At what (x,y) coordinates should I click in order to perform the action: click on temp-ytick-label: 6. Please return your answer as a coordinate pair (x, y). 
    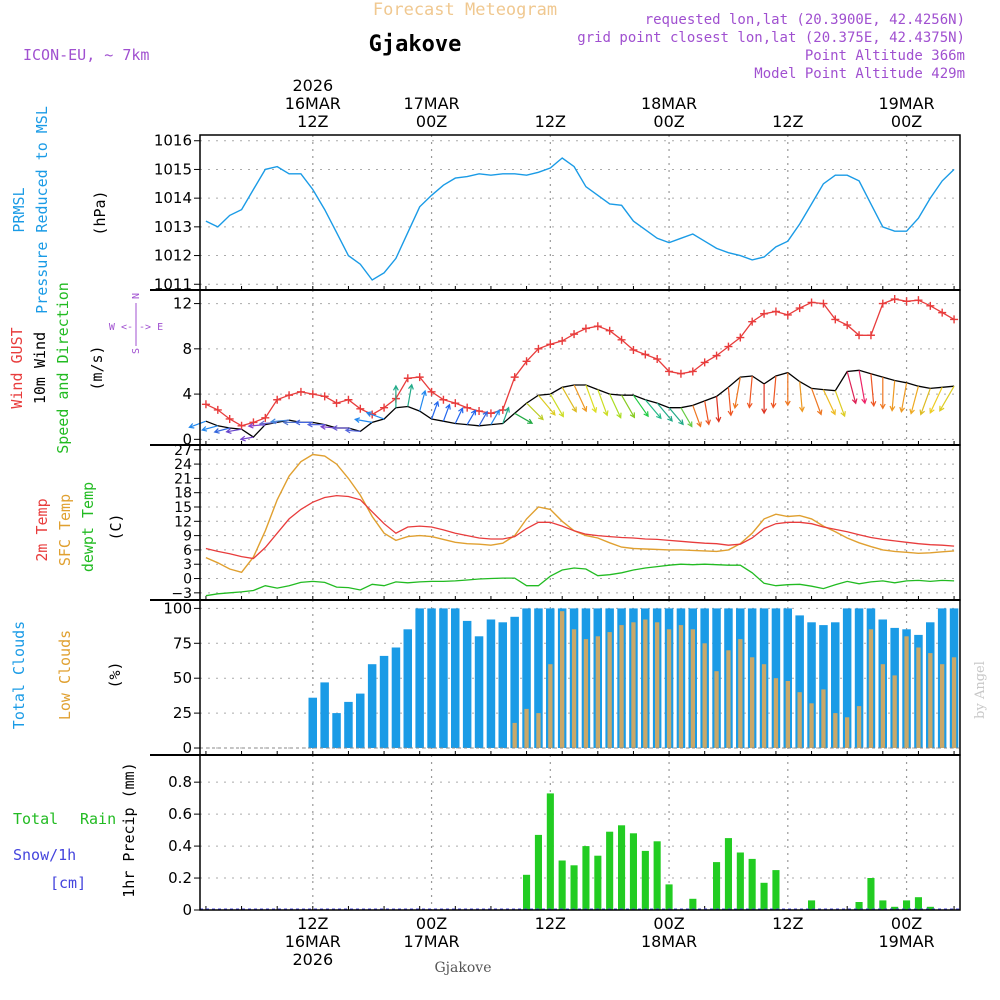
    Looking at the image, I should click on (187, 551).